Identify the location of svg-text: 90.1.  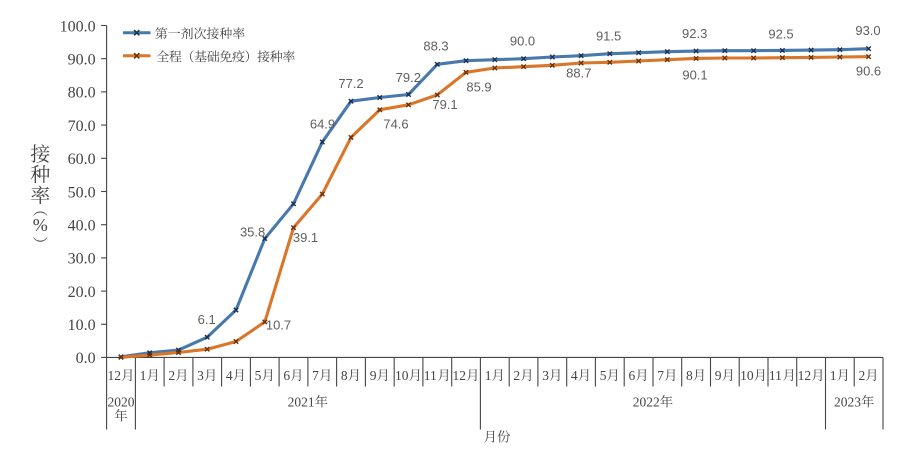
(694, 74).